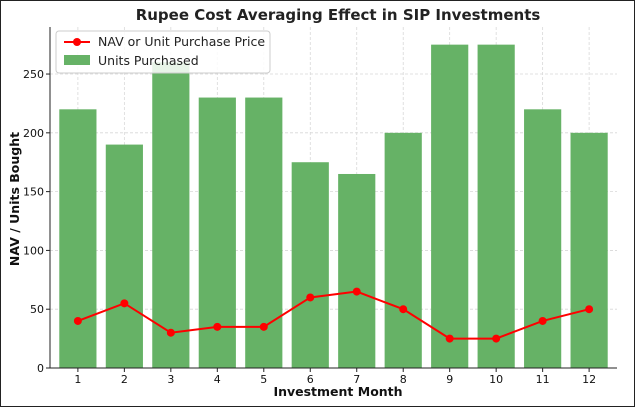 The image size is (635, 407). Describe the element at coordinates (589, 379) in the screenshot. I see `x-tick-label: 12` at that location.